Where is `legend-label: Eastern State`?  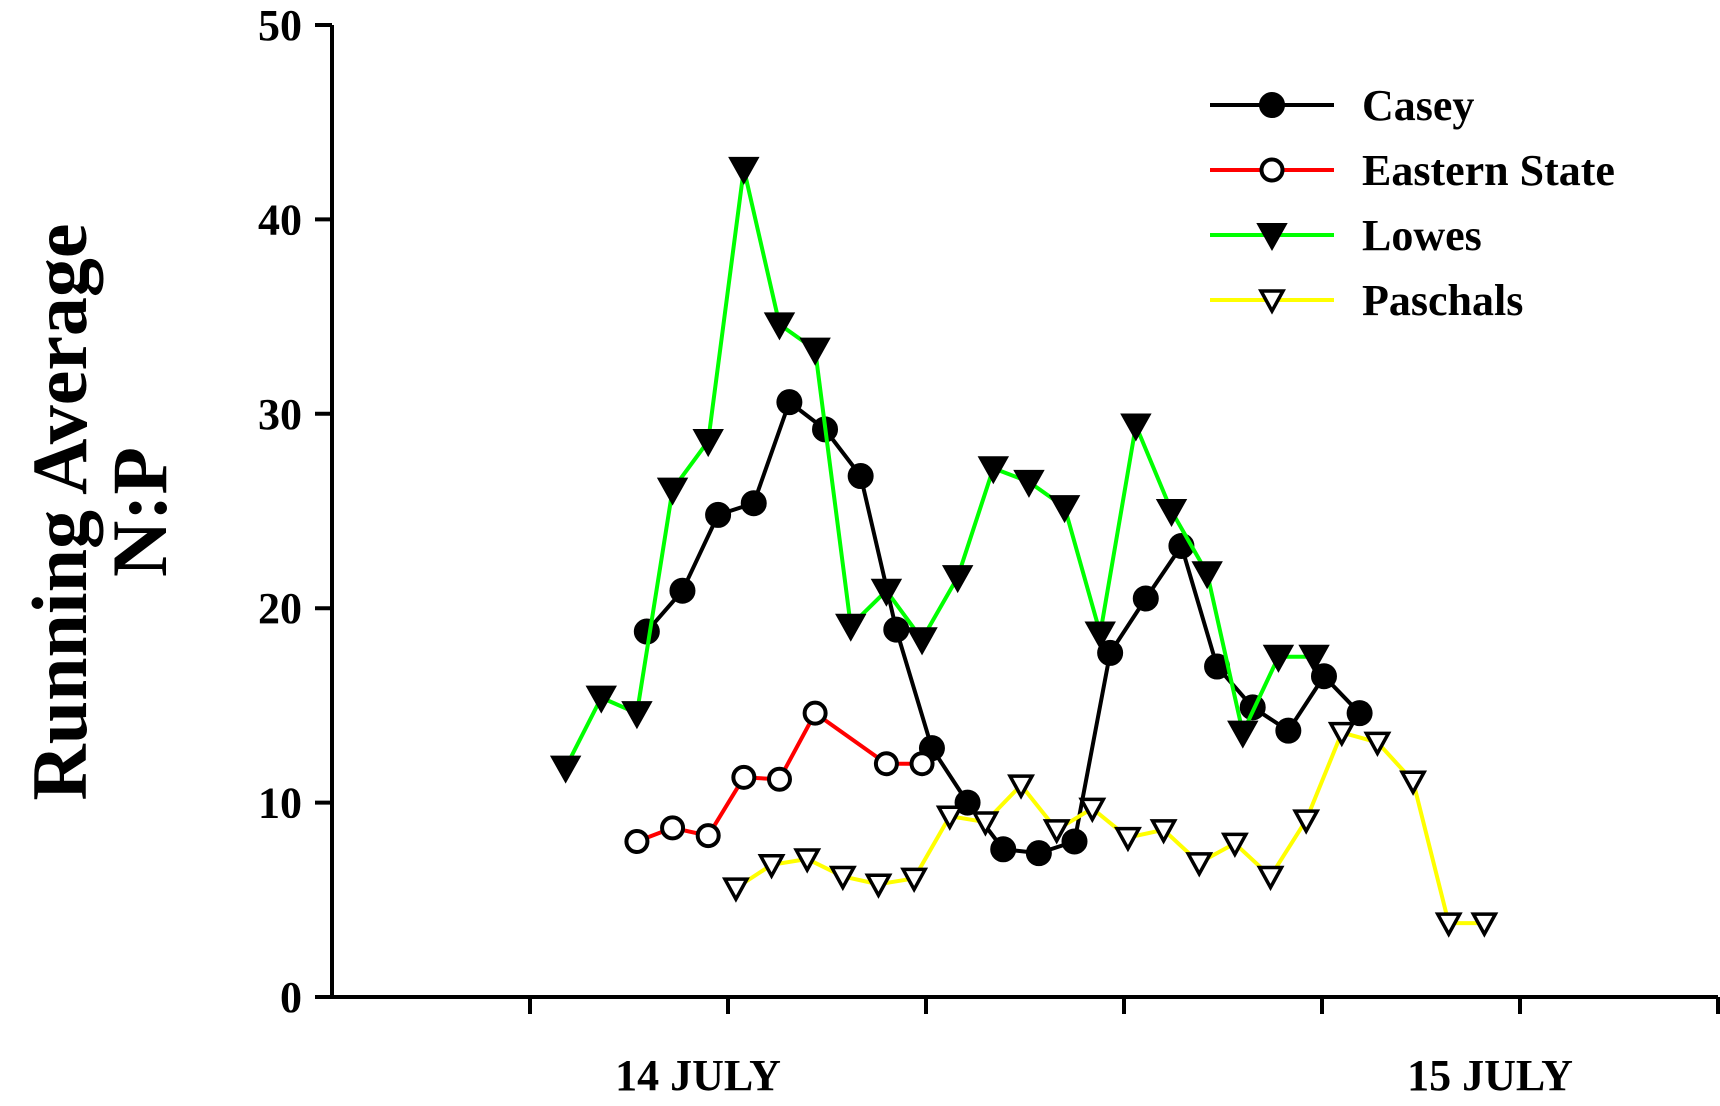
legend-label: Eastern State is located at coordinates (1488, 170).